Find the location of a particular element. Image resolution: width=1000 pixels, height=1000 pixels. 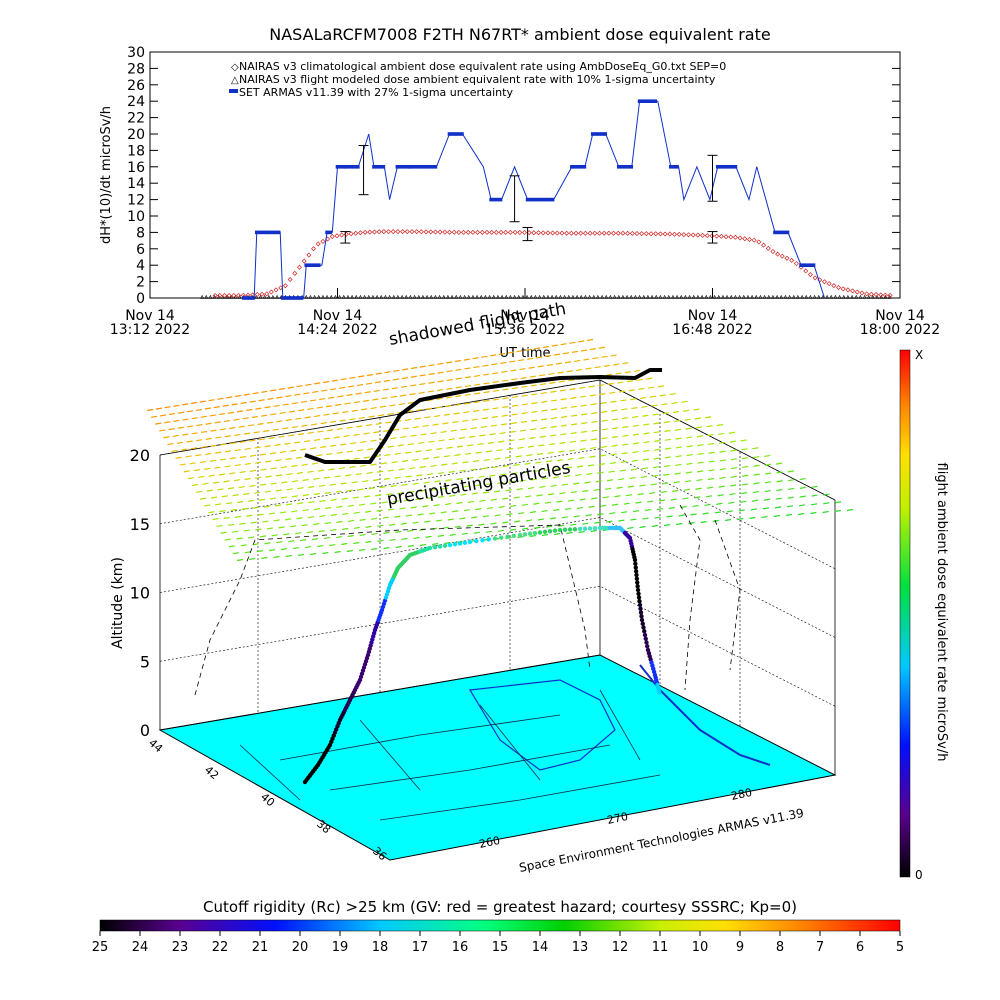

x-tick-time: 18:00 2022 is located at coordinates (900, 330).